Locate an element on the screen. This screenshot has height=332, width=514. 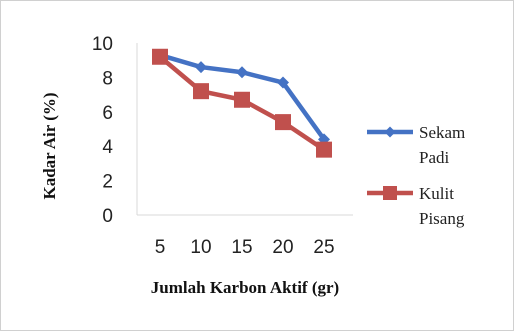
y-tick-labels: 0 2 4 6 8 10 is located at coordinates (103, 130).